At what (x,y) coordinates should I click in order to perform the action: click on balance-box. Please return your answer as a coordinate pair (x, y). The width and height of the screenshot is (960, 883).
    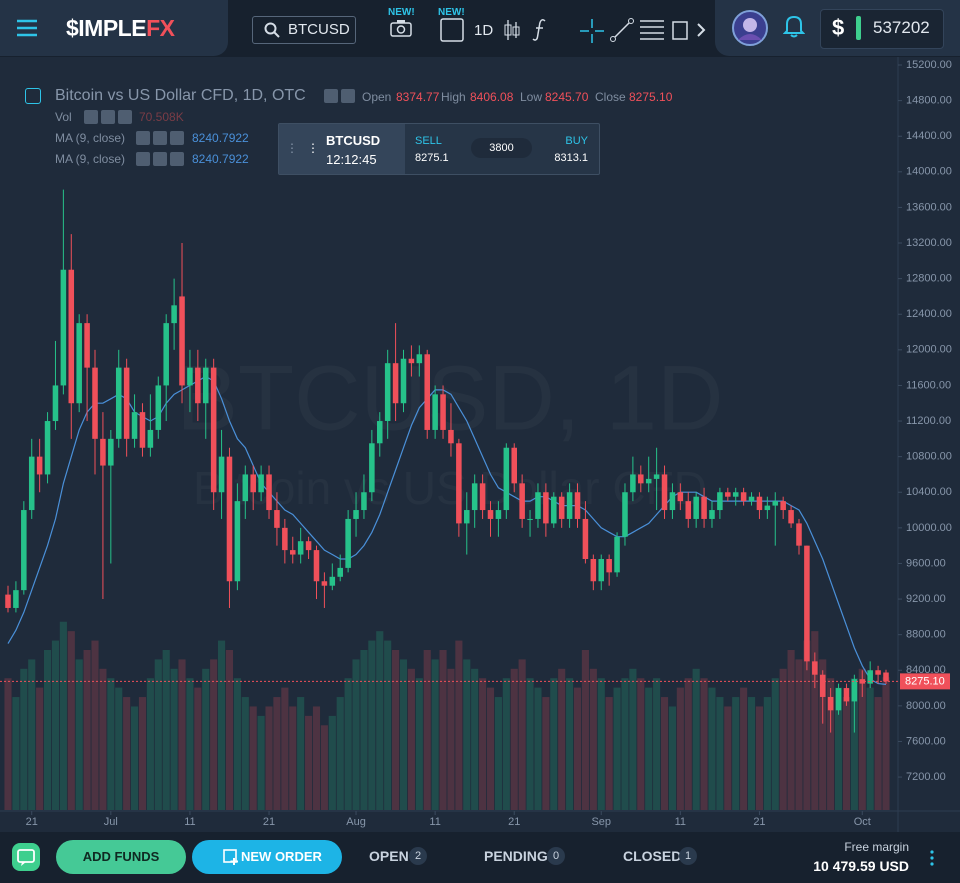
    Looking at the image, I should click on (882, 29).